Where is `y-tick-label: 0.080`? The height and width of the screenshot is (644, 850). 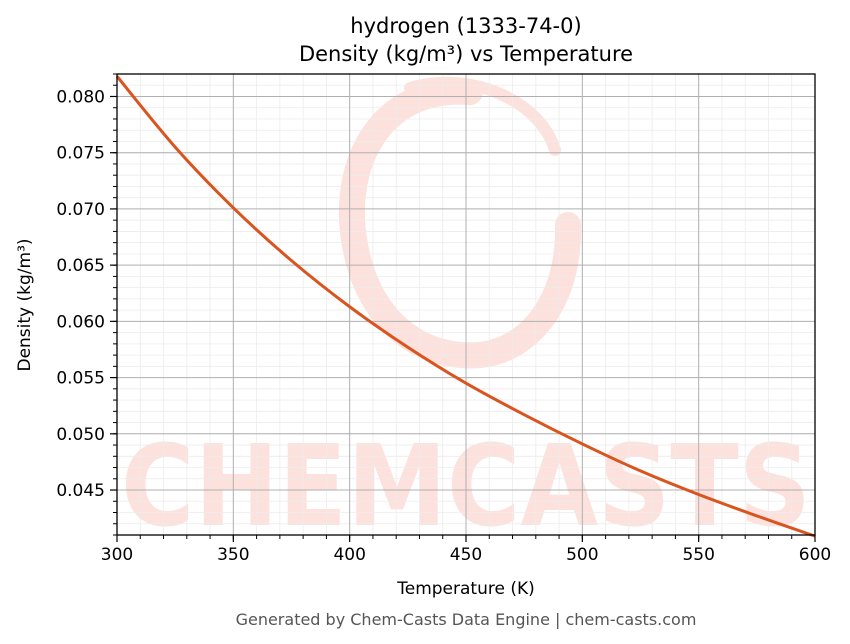 y-tick-label: 0.080 is located at coordinates (80, 97).